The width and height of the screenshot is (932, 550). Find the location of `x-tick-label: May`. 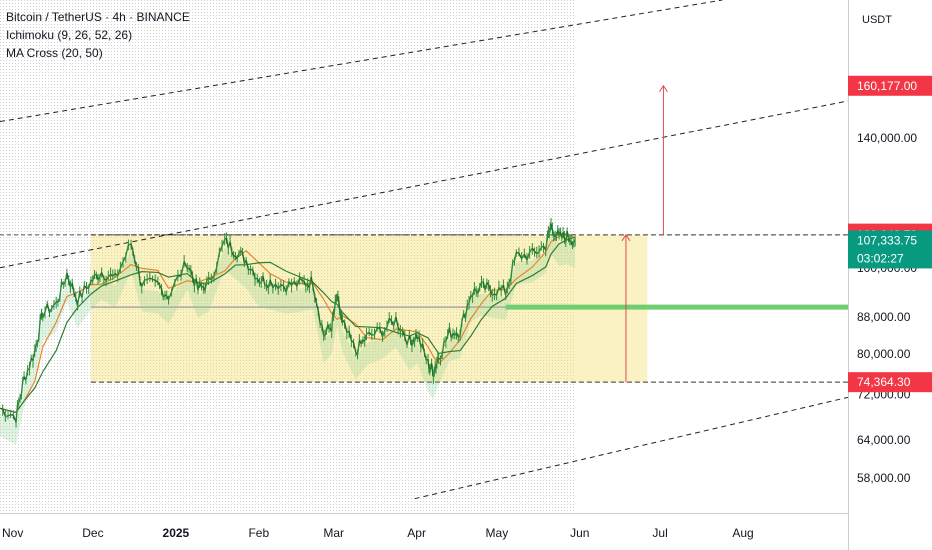

x-tick-label: May is located at coordinates (497, 533).